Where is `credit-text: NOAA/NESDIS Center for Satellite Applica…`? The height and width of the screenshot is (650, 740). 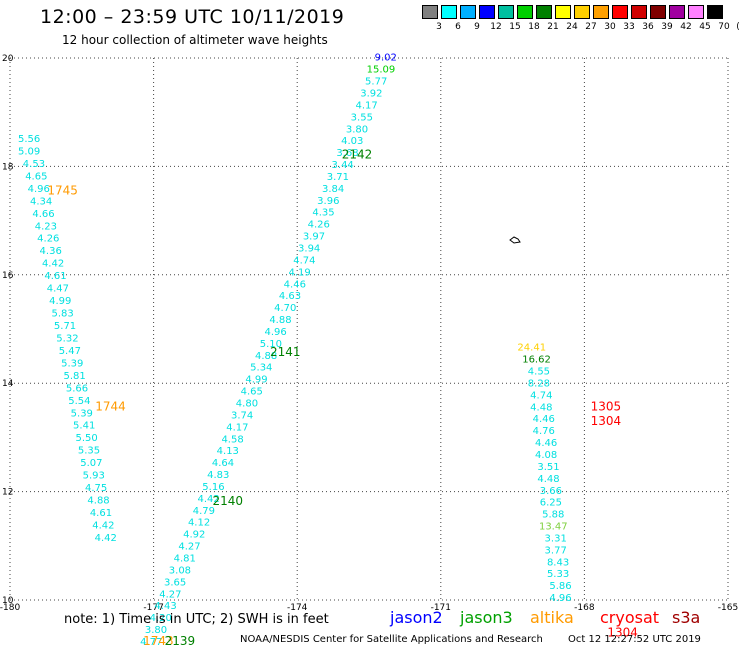
credit-text: NOAA/NESDIS Center for Satellite Applica… is located at coordinates (391, 639).